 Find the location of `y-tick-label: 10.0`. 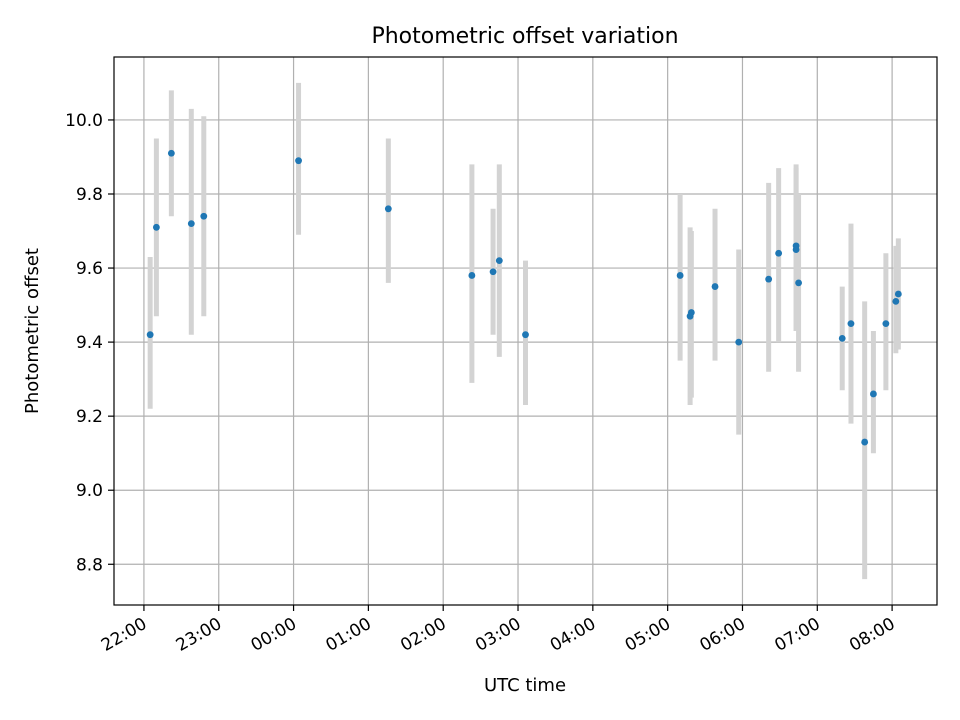

y-tick-label: 10.0 is located at coordinates (84, 121).